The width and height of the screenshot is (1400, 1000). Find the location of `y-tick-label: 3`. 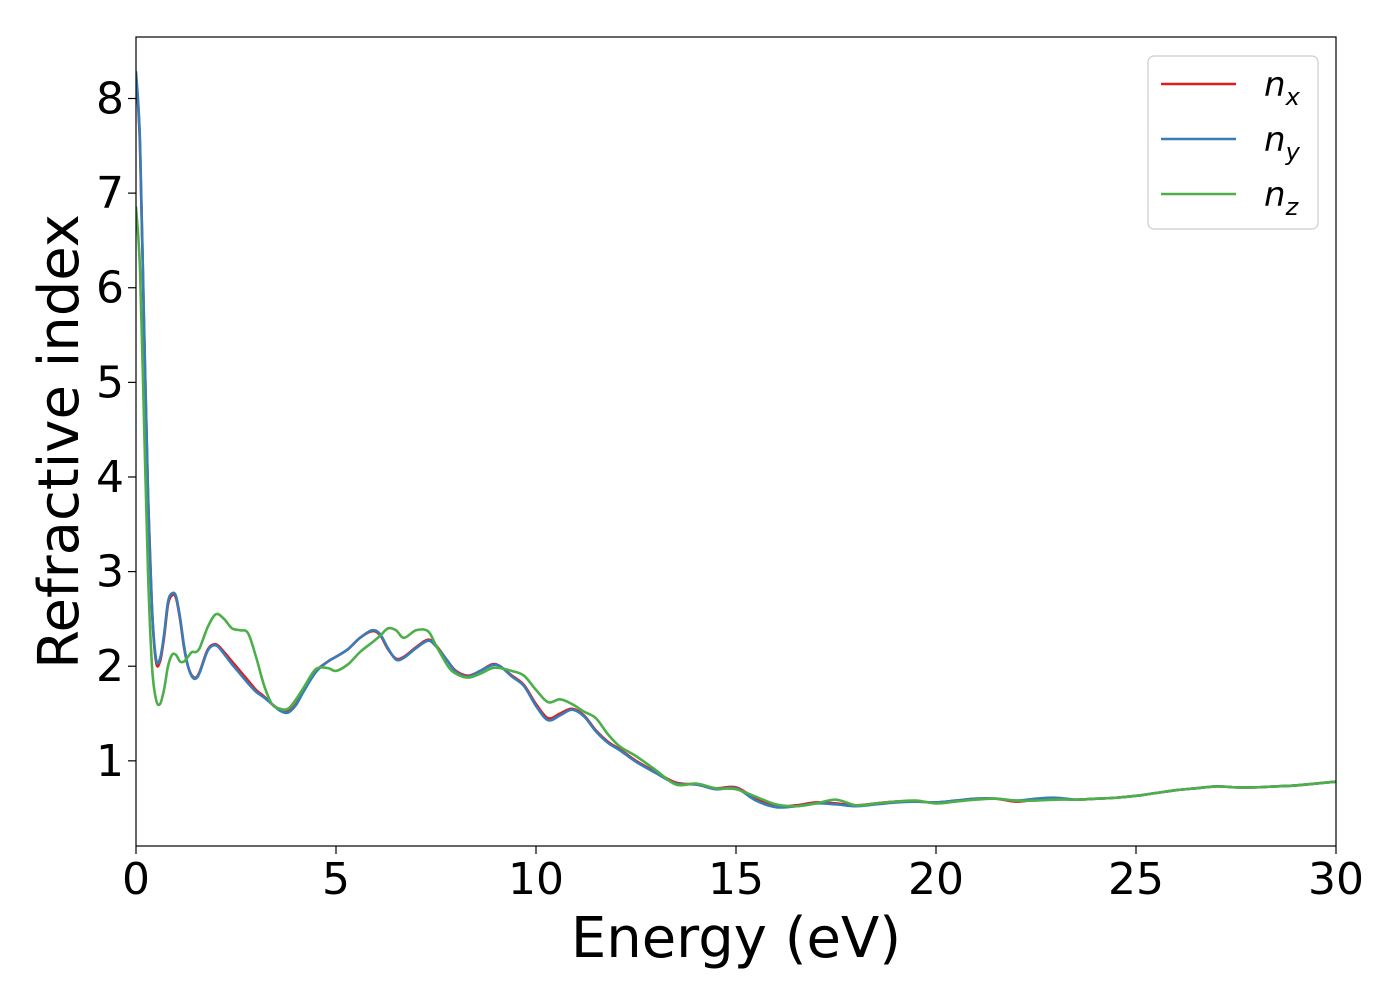

y-tick-label: 3 is located at coordinates (110, 572).